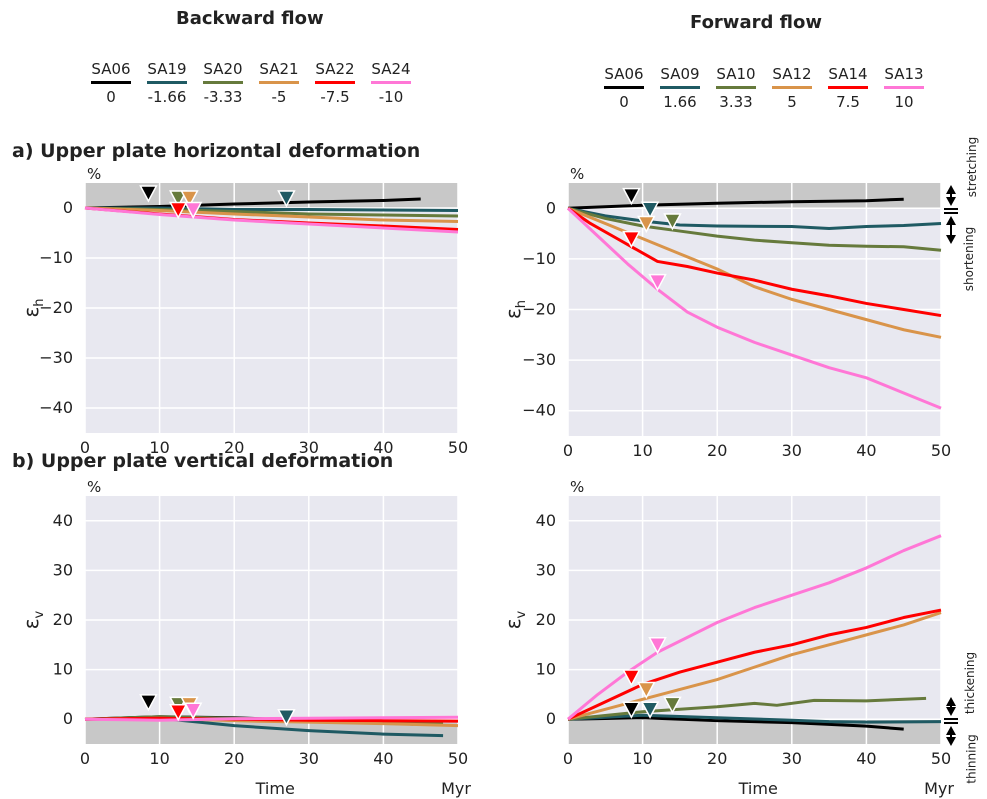  Describe the element at coordinates (672, 222) in the screenshot. I see `onset-marker-sa10` at that location.